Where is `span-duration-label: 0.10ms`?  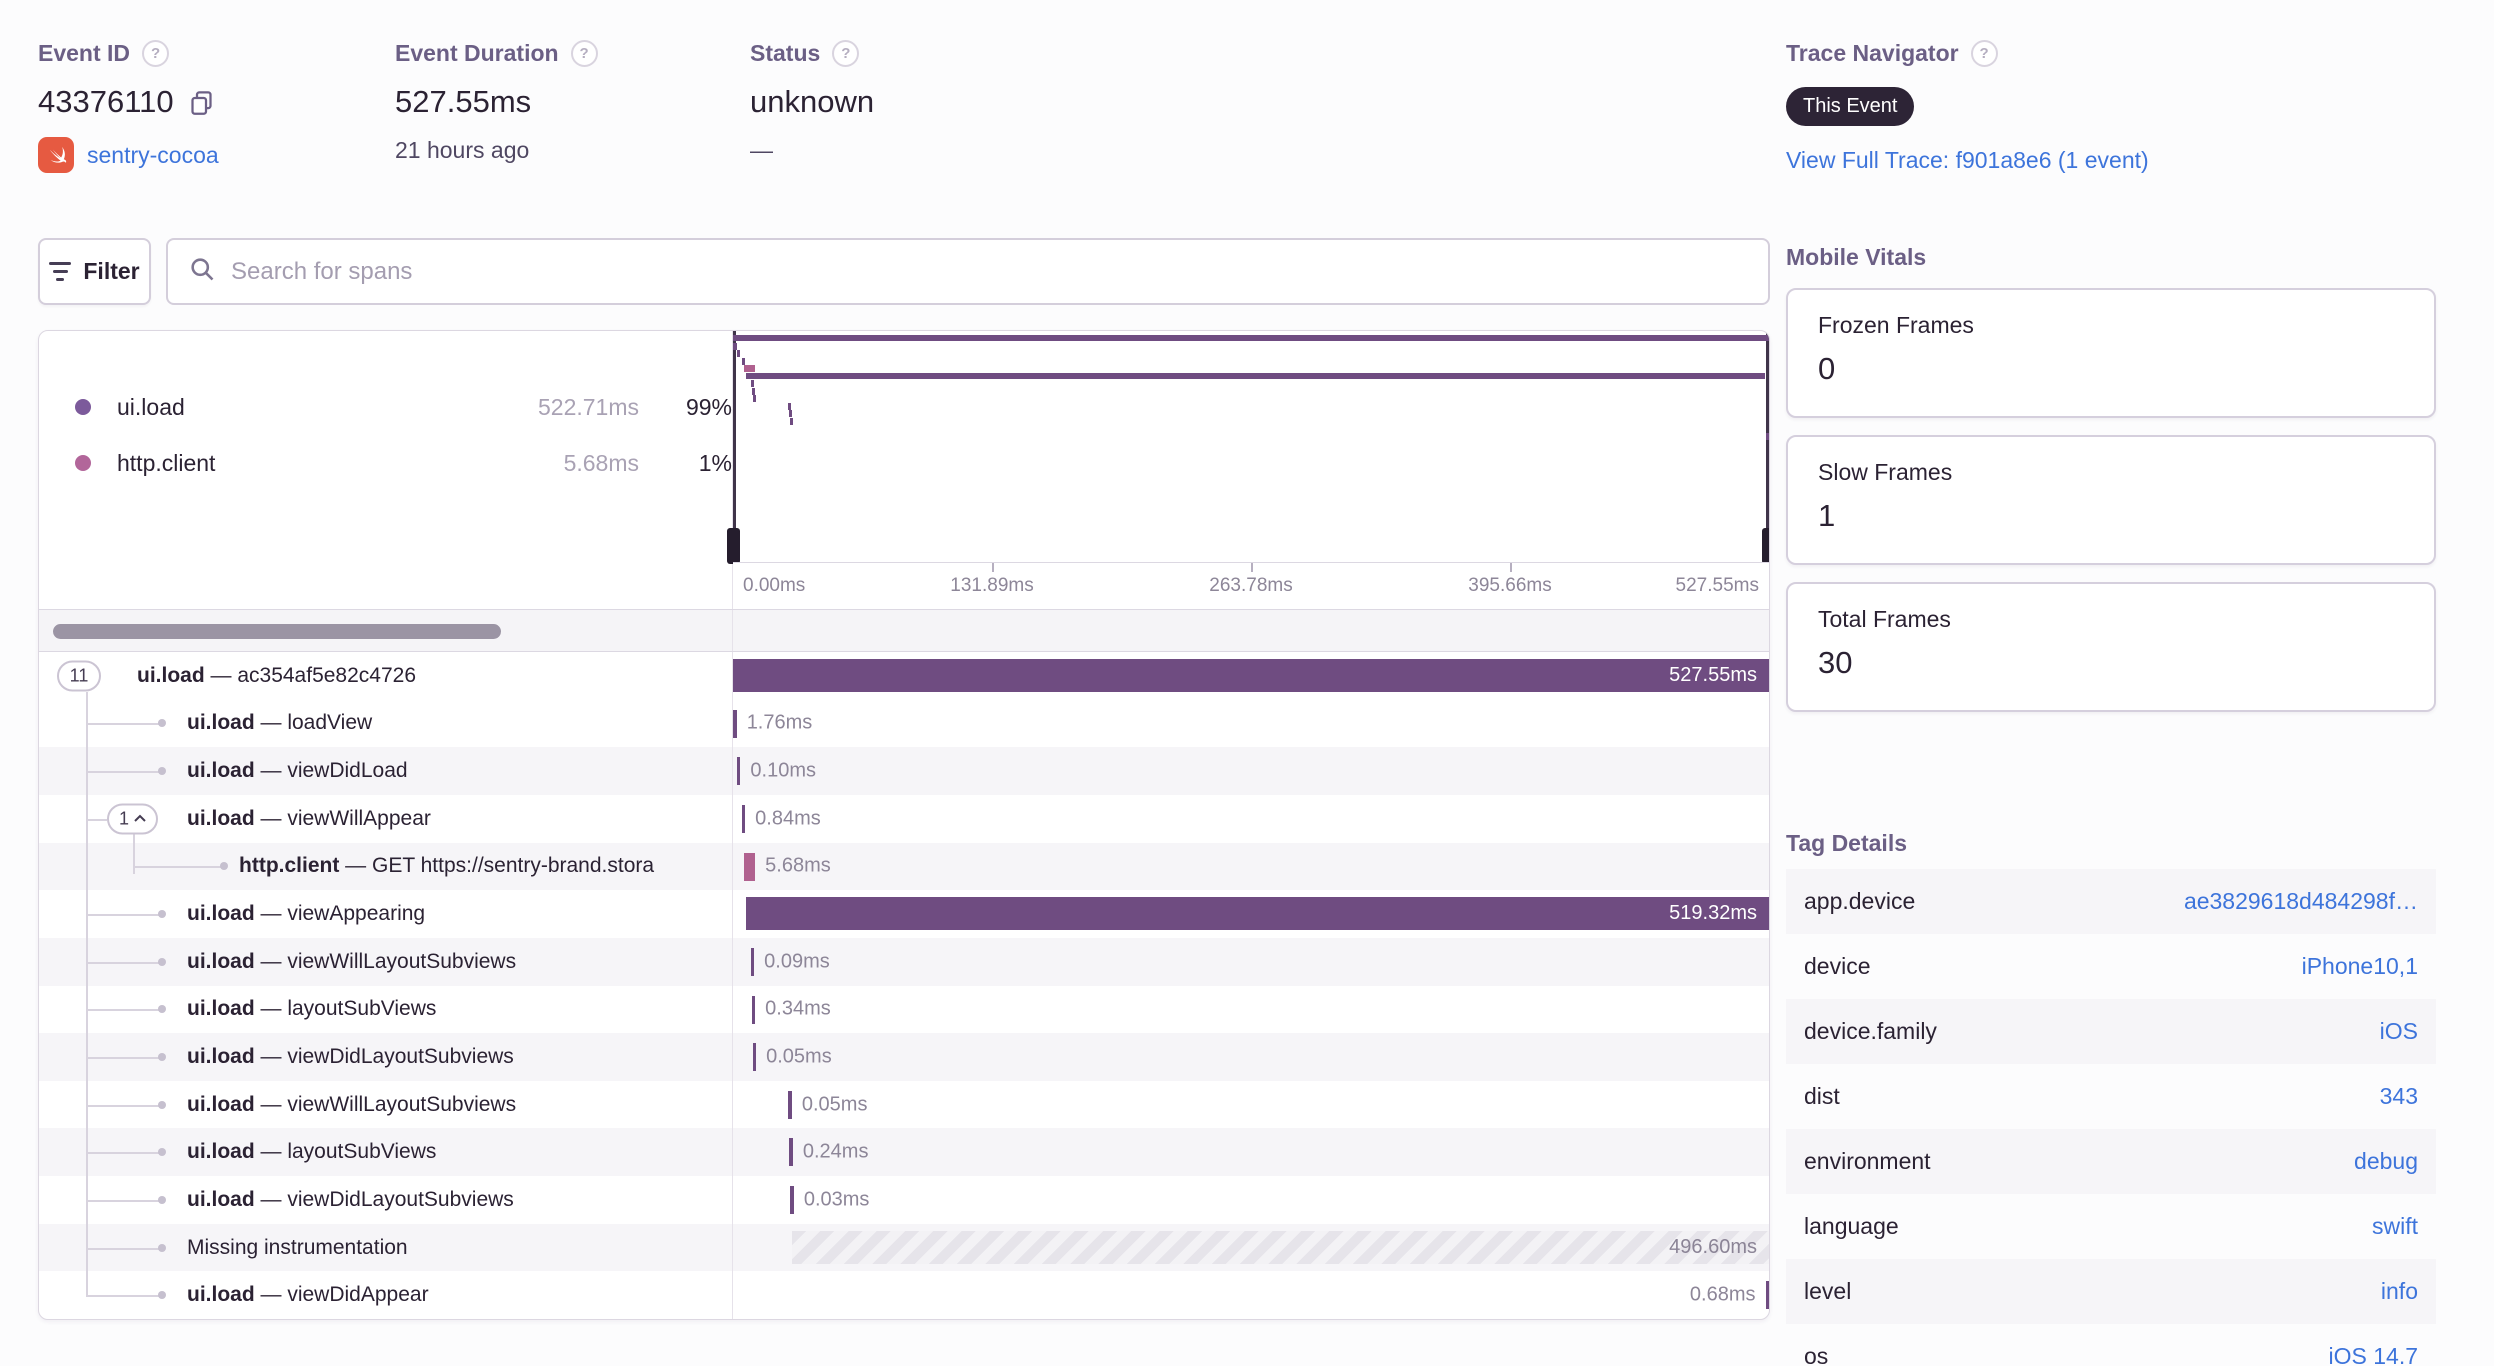
span-duration-label: 0.10ms is located at coordinates (783, 770).